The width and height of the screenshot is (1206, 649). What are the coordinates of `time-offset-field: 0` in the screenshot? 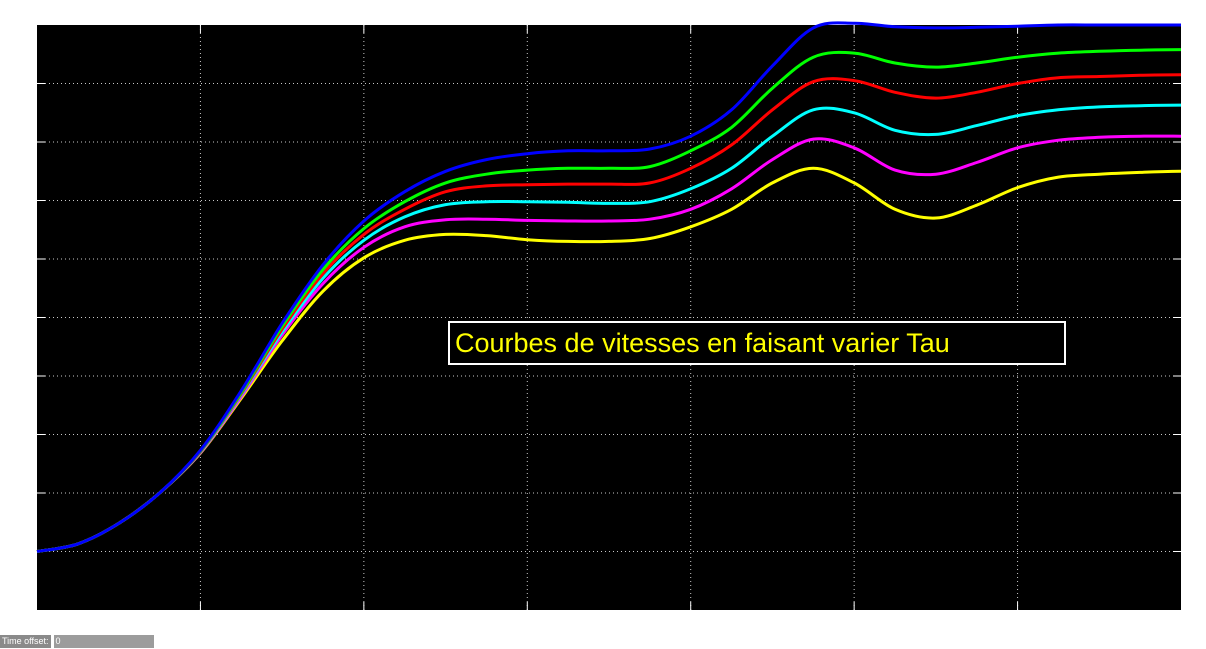 It's located at (103, 641).